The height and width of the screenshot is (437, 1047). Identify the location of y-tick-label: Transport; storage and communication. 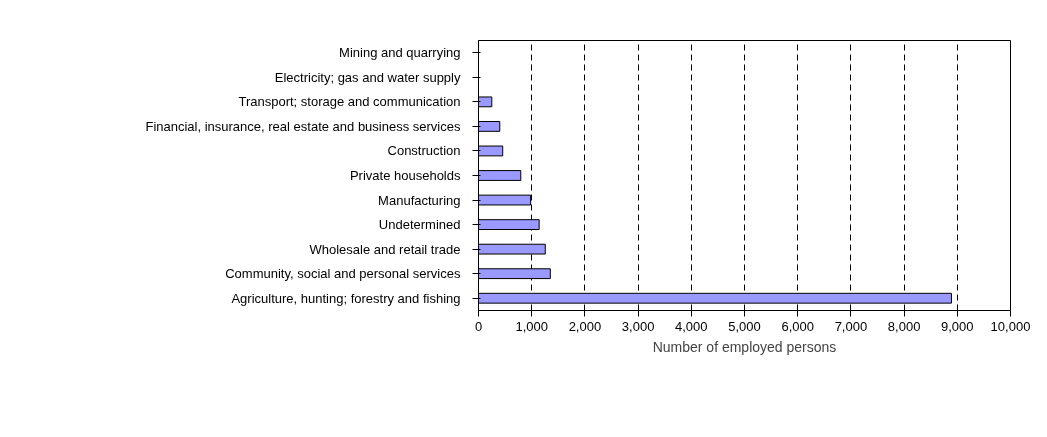
(349, 102).